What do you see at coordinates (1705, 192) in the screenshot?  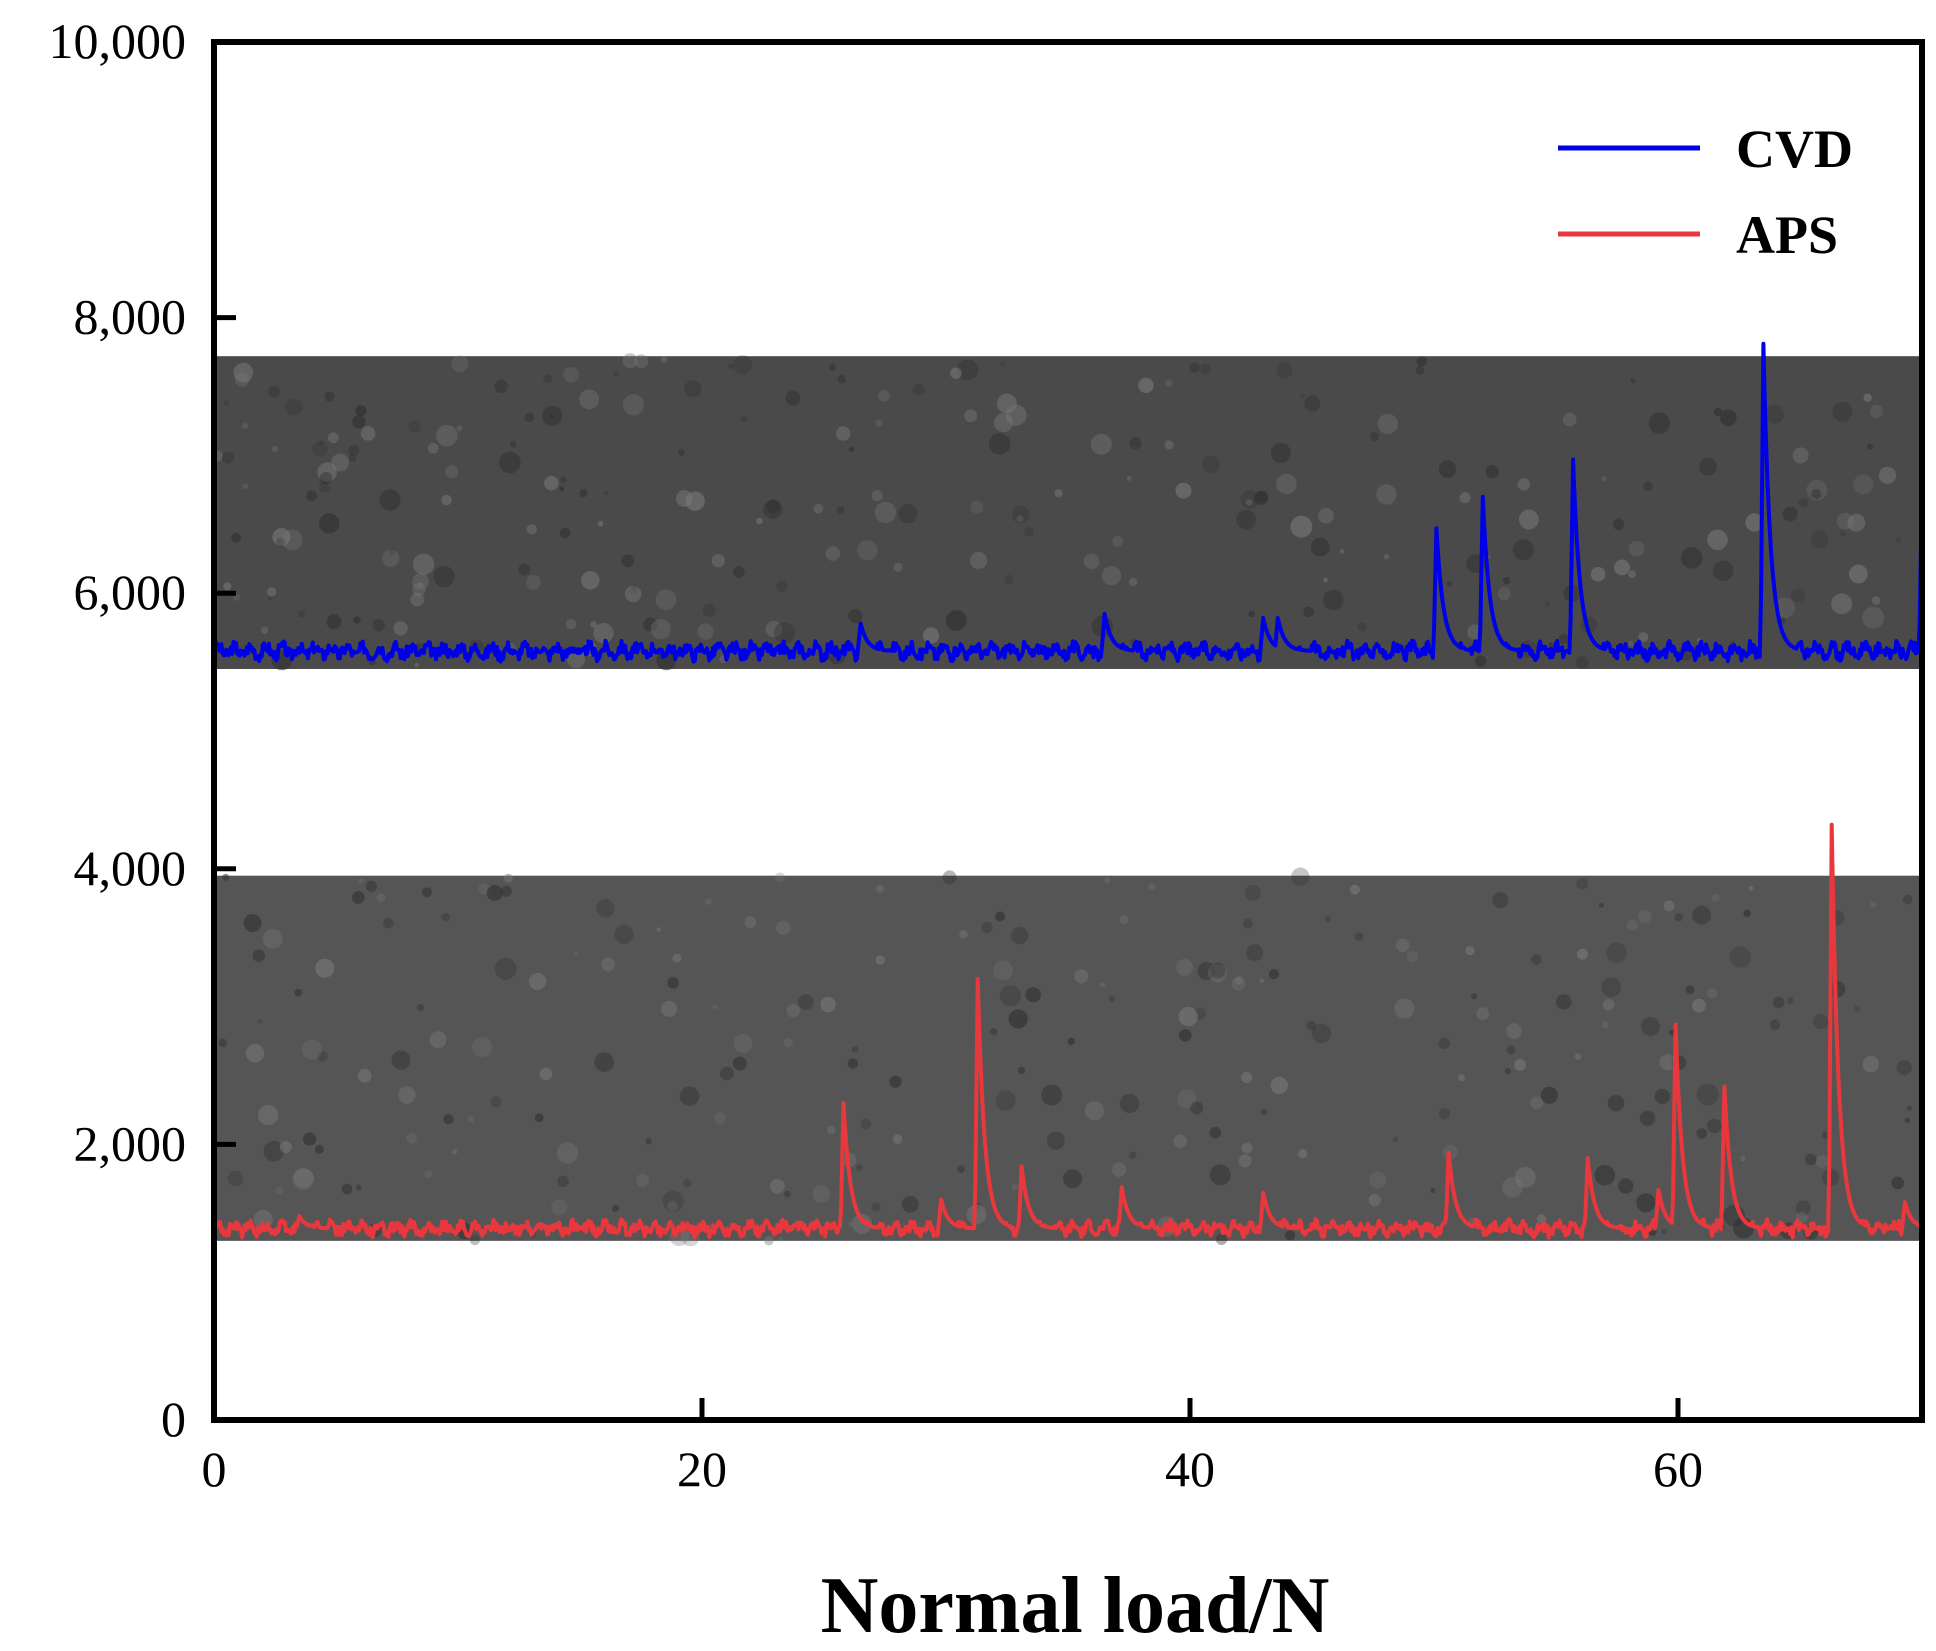 I see `legend: CVD APS` at bounding box center [1705, 192].